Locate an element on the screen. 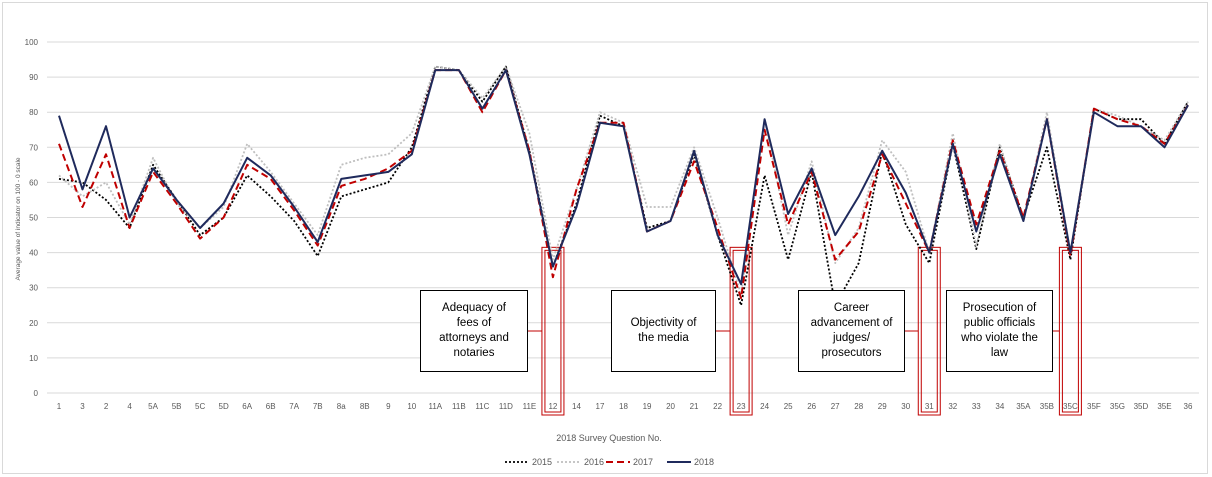 The height and width of the screenshot is (477, 1212). annotation-box-31: Career advancement of judges/prosecutors is located at coordinates (851, 331).